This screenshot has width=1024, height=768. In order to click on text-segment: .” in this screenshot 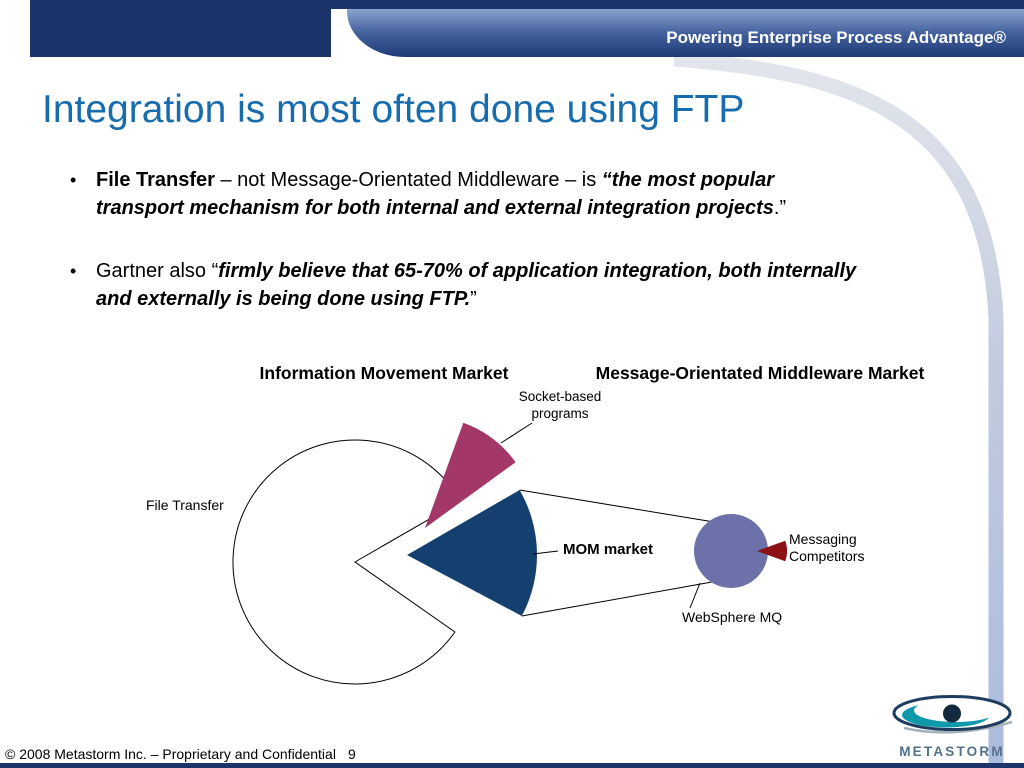, I will do `click(780, 208)`.